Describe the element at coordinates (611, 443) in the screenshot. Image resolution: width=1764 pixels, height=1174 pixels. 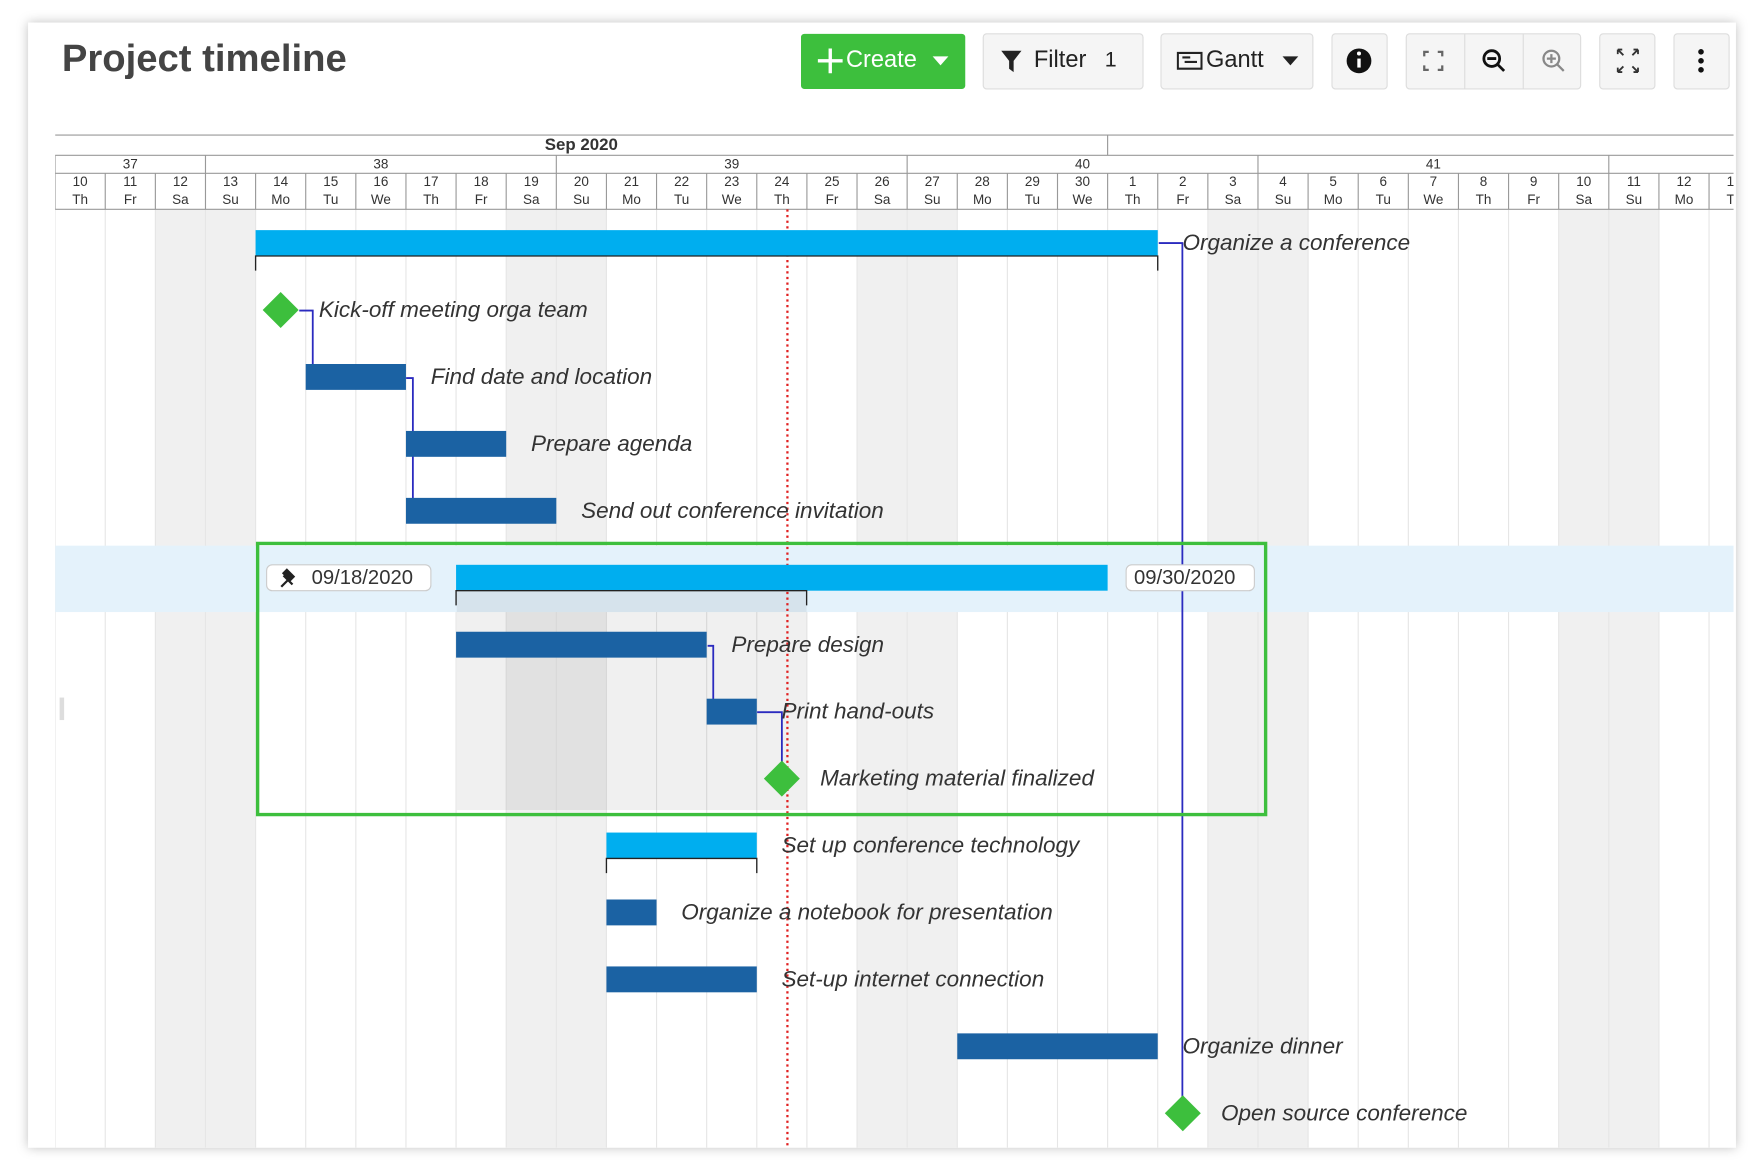
I see `task-label: Prepare agenda` at that location.